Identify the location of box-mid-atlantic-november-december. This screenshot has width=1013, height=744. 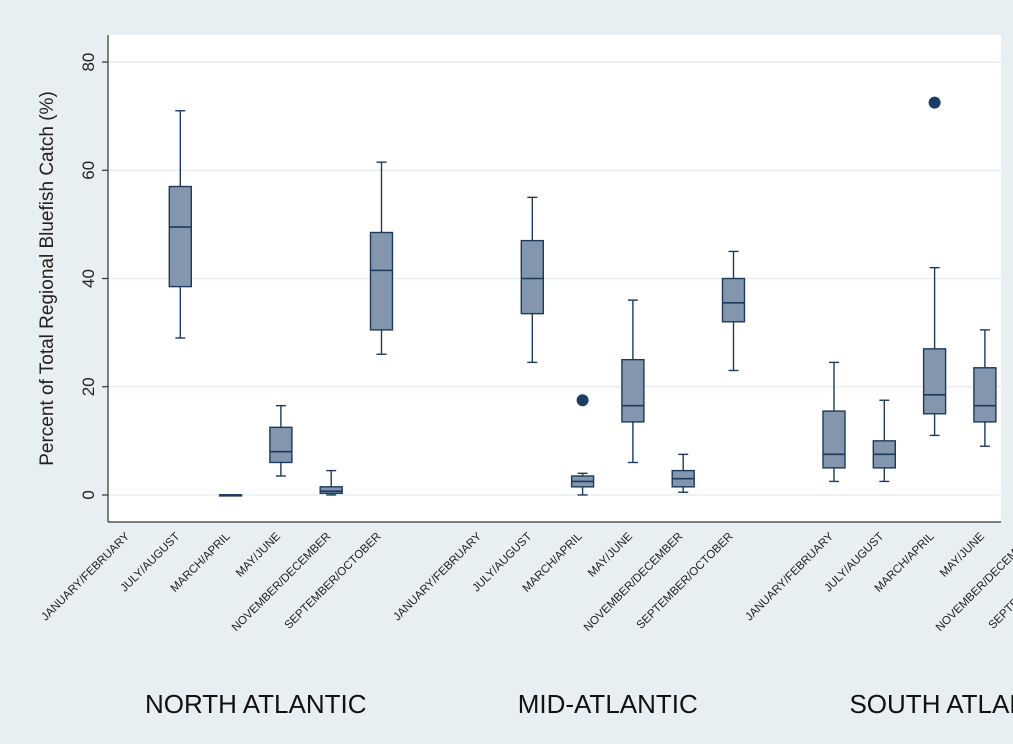
(683, 473).